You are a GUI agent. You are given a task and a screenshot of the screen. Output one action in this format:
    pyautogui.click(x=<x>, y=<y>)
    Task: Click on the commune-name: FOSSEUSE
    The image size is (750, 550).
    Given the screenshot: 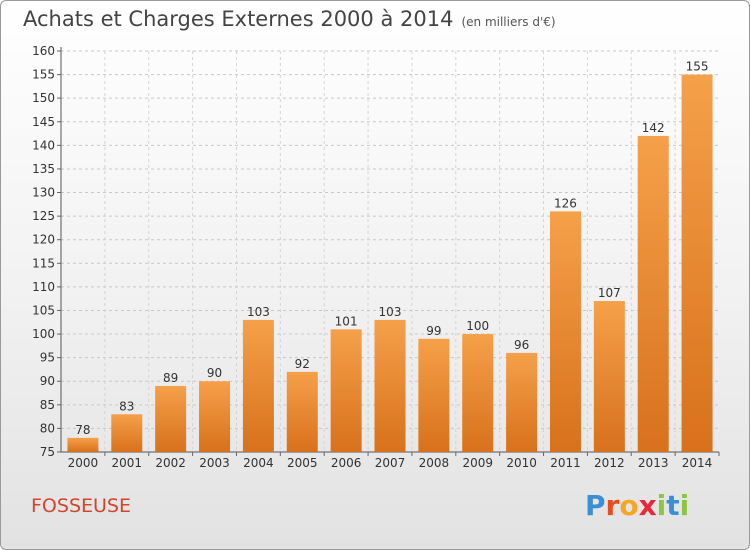 What is the action you would take?
    pyautogui.click(x=81, y=506)
    